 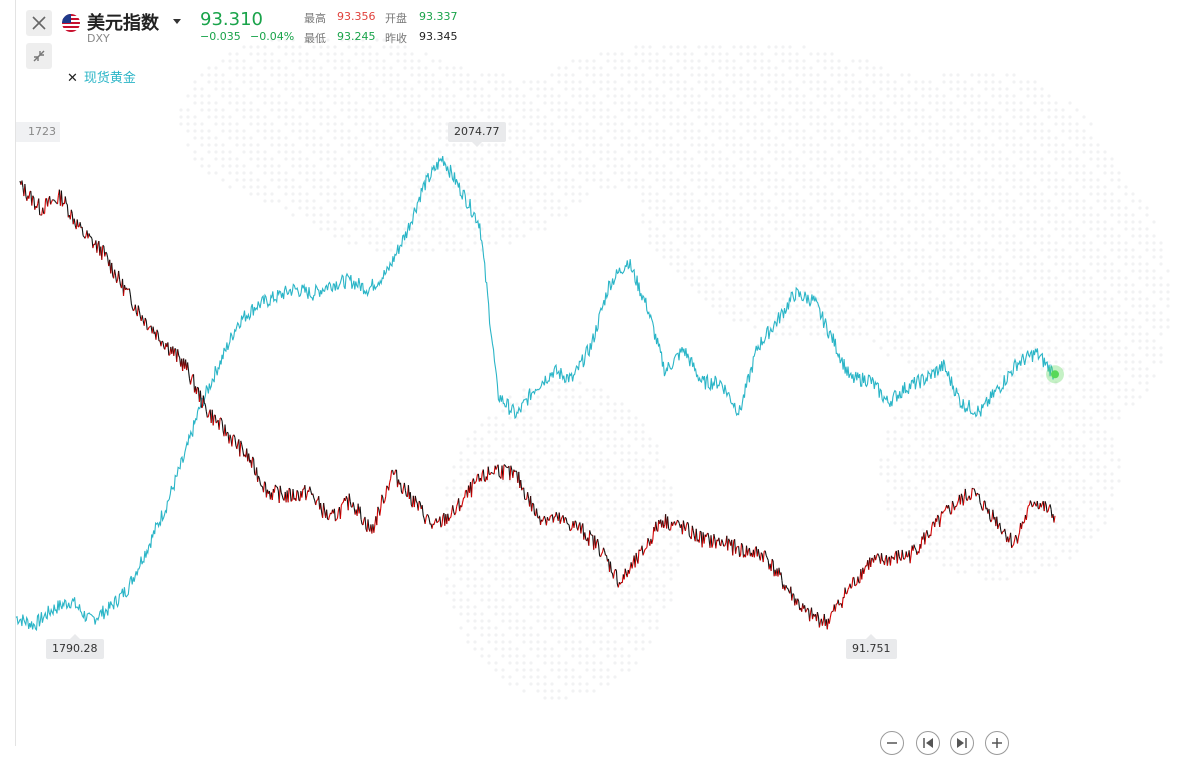 I want to click on collapse-arrows-icon, so click(x=39, y=56).